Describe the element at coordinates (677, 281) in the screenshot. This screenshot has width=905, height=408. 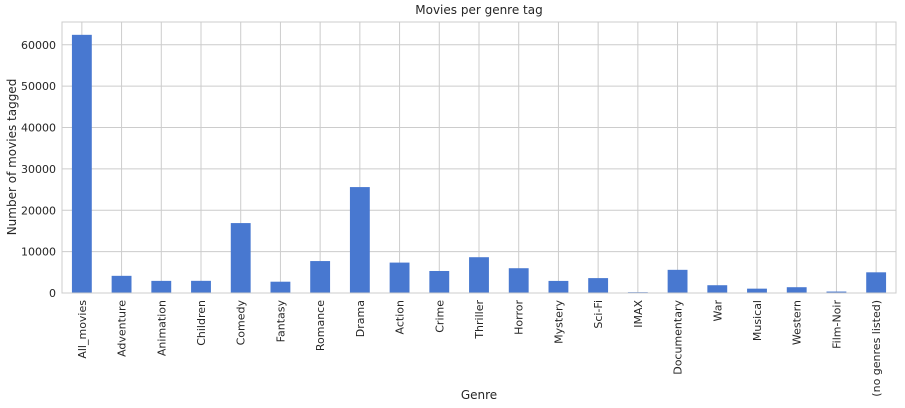
I see `bar-documentary` at that location.